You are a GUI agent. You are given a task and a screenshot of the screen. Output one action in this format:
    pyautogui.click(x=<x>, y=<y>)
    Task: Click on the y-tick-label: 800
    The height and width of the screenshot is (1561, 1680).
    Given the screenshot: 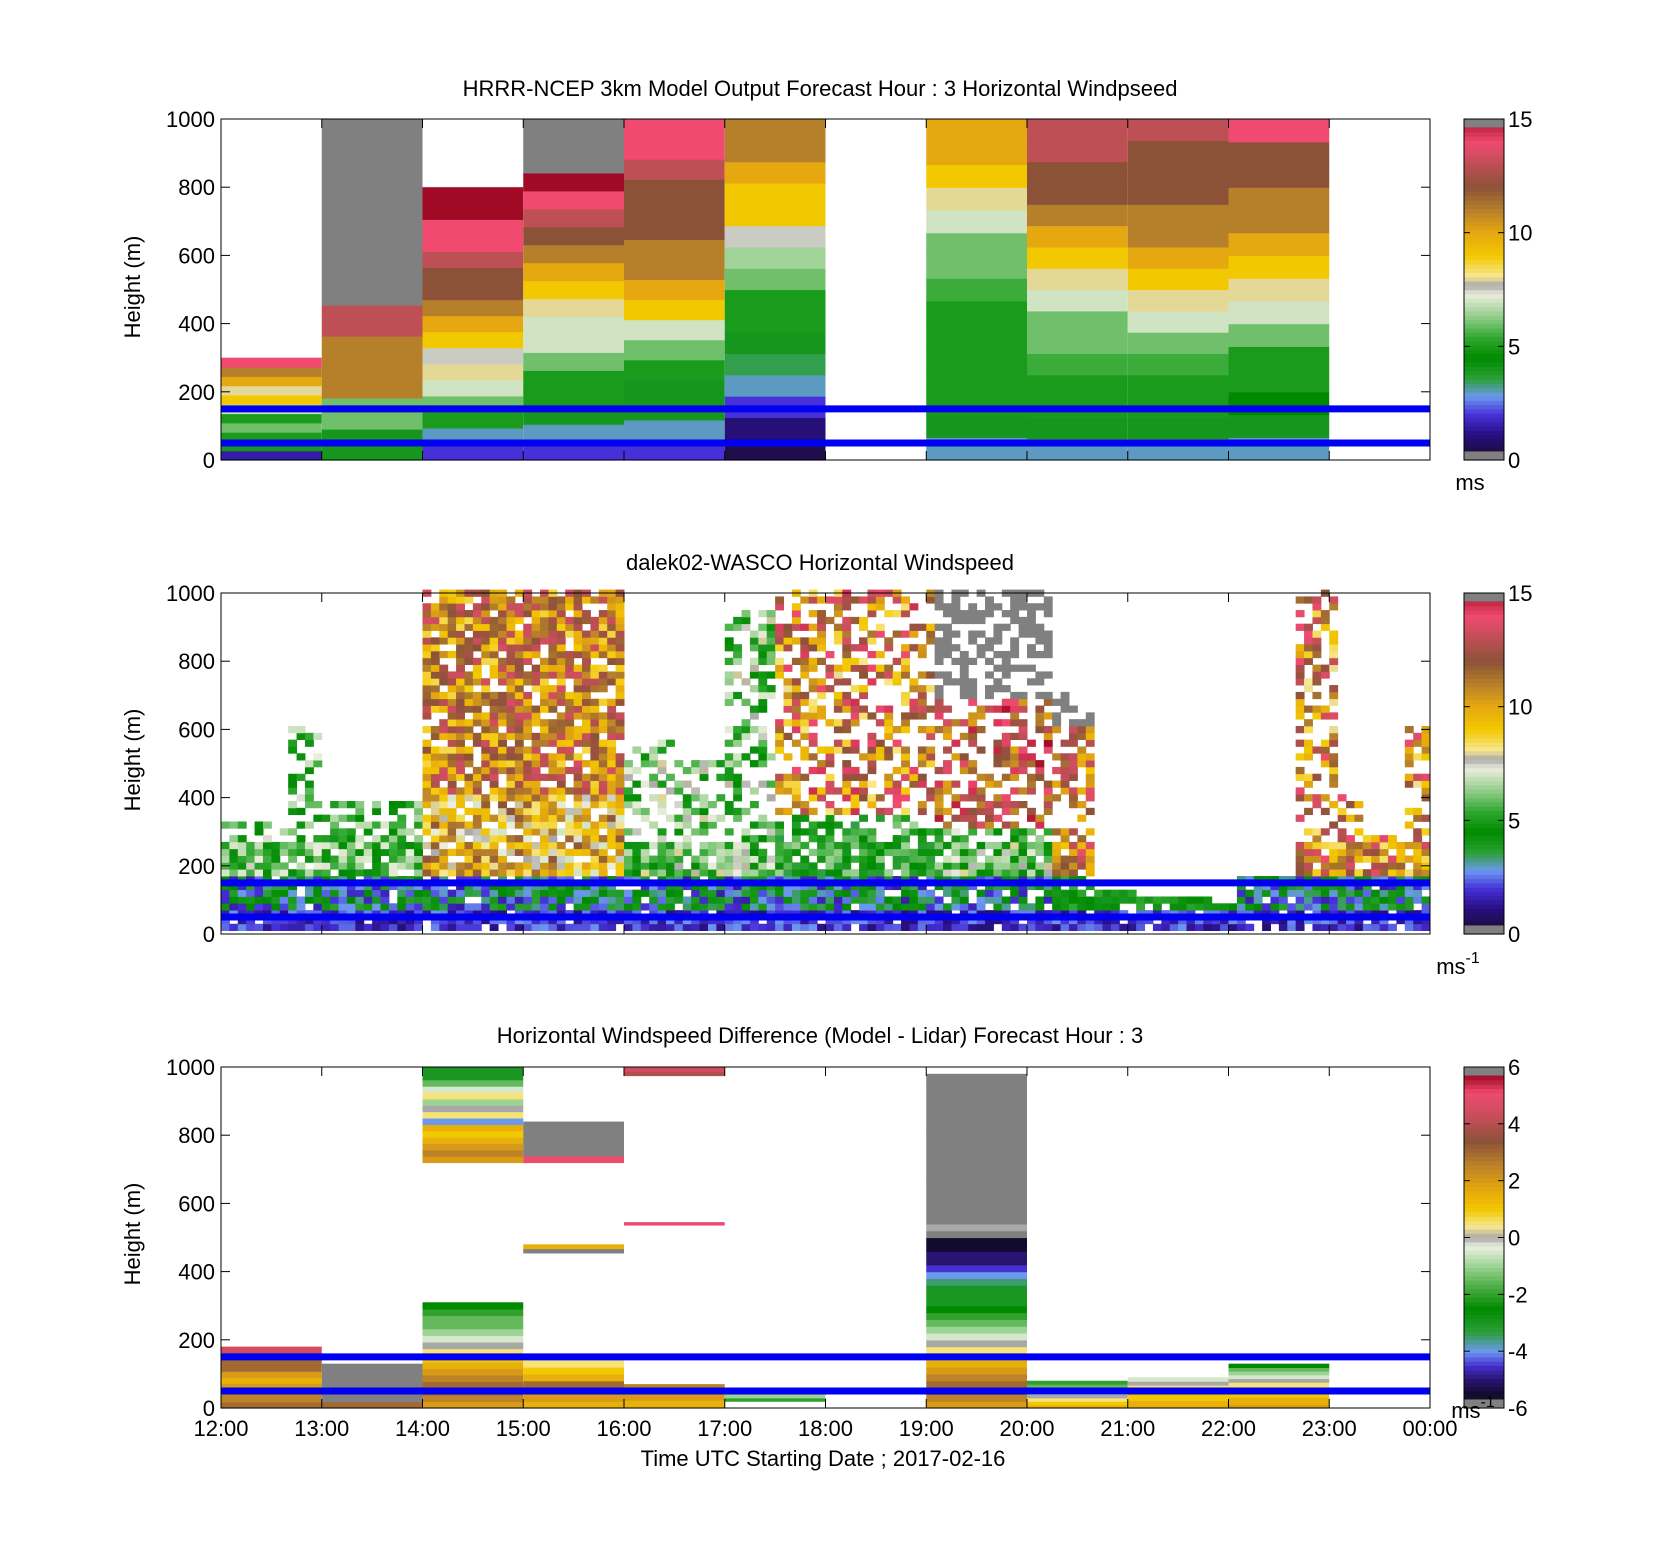 What is the action you would take?
    pyautogui.click(x=196, y=661)
    